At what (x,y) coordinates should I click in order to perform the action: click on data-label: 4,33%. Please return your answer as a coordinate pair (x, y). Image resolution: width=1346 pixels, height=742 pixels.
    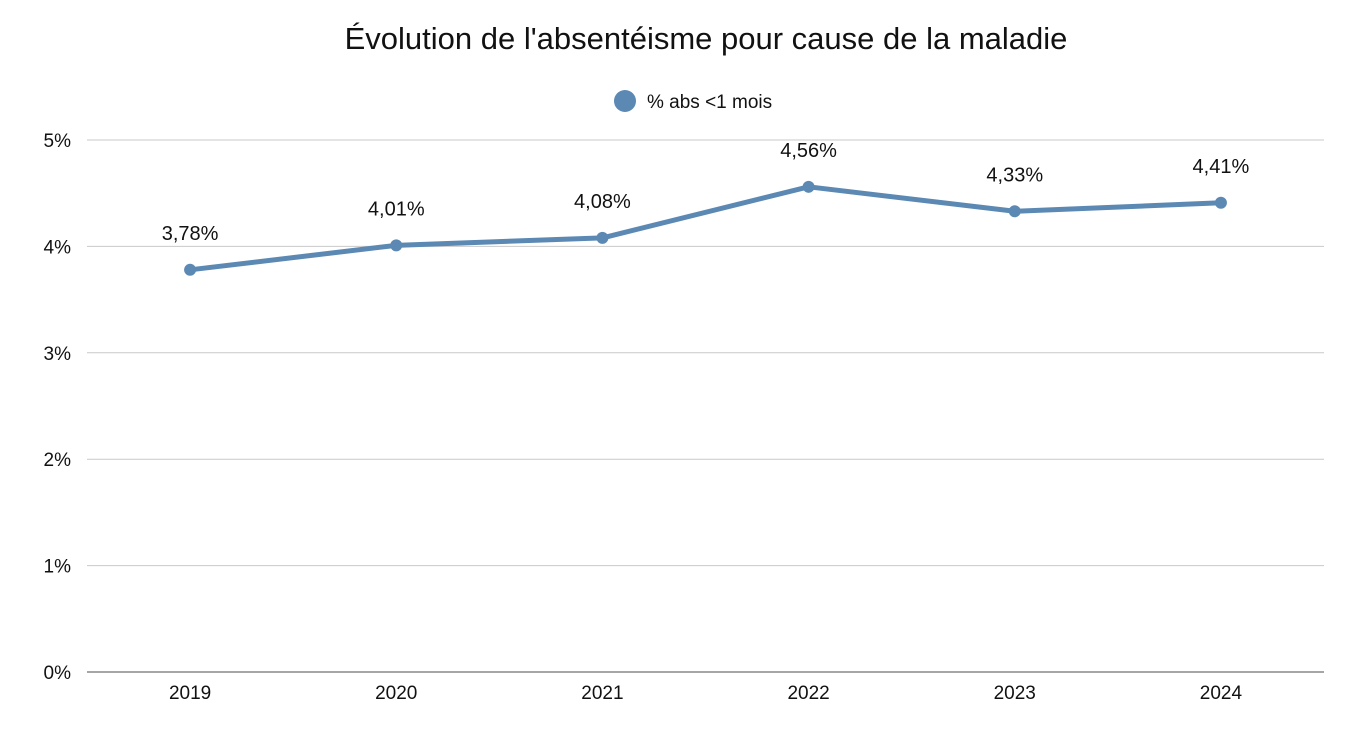
    Looking at the image, I should click on (1014, 175).